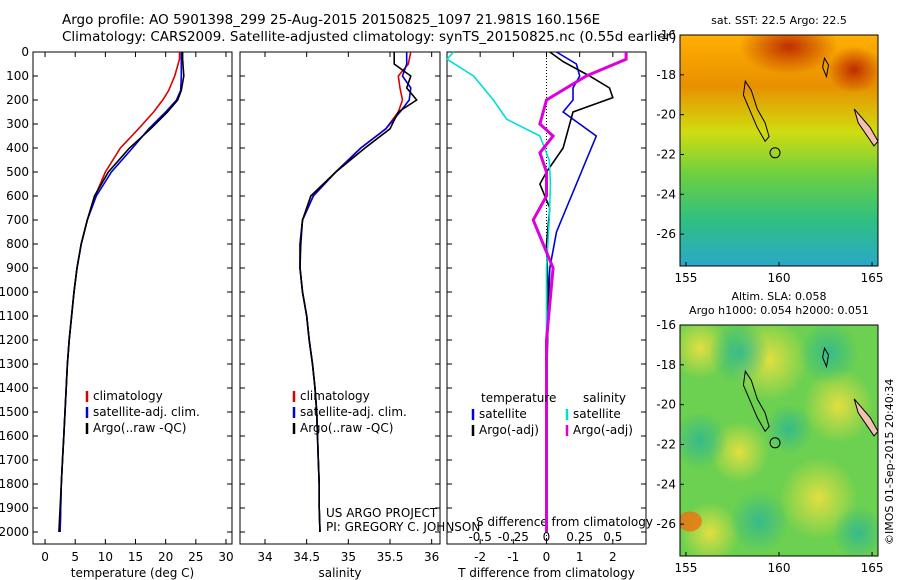 The width and height of the screenshot is (900, 580). Describe the element at coordinates (17, 268) in the screenshot. I see `depth-tick-label: 900` at that location.